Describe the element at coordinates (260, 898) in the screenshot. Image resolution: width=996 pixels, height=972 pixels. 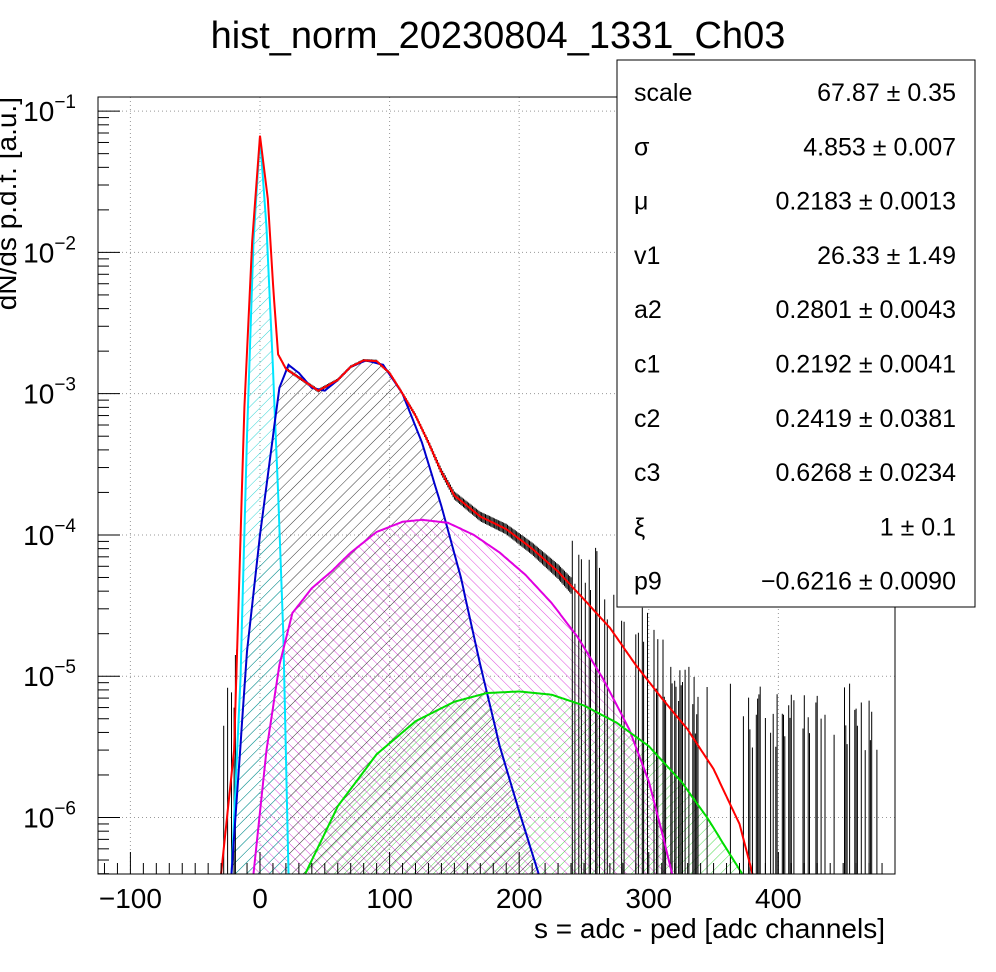
I see `x-tick-label: 0` at that location.